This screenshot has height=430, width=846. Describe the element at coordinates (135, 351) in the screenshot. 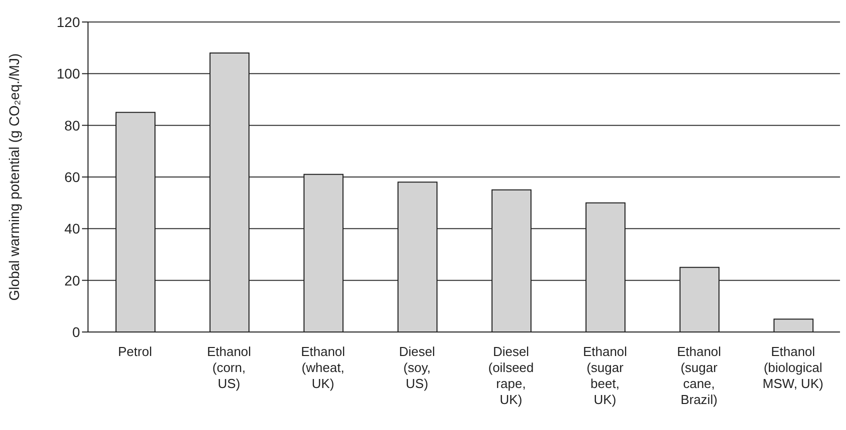

I see `x-tick-label: Petrol` at that location.